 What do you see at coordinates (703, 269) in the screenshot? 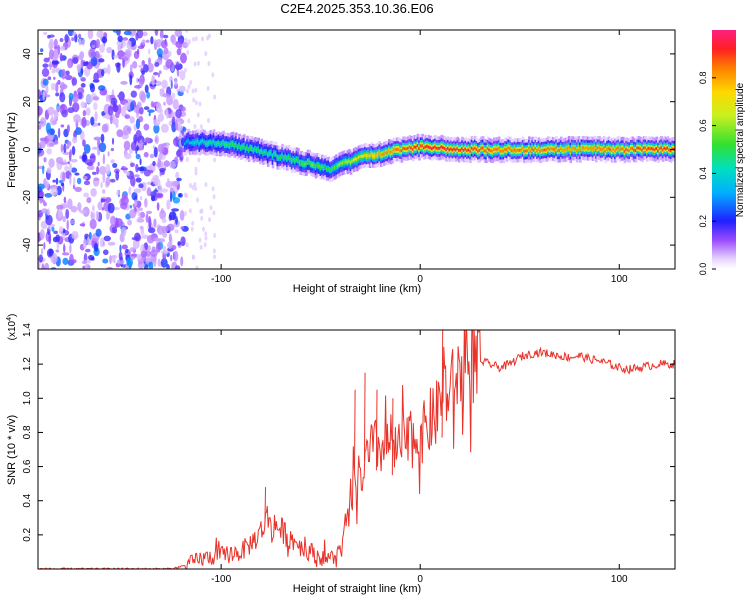
I see `colorbar-tick-label: 0.0` at bounding box center [703, 269].